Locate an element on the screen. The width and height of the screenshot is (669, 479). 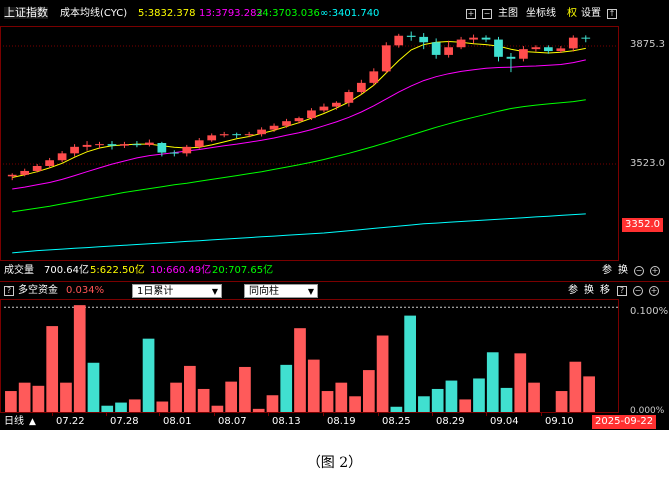
volume-param-button: 参 is located at coordinates (607, 270).